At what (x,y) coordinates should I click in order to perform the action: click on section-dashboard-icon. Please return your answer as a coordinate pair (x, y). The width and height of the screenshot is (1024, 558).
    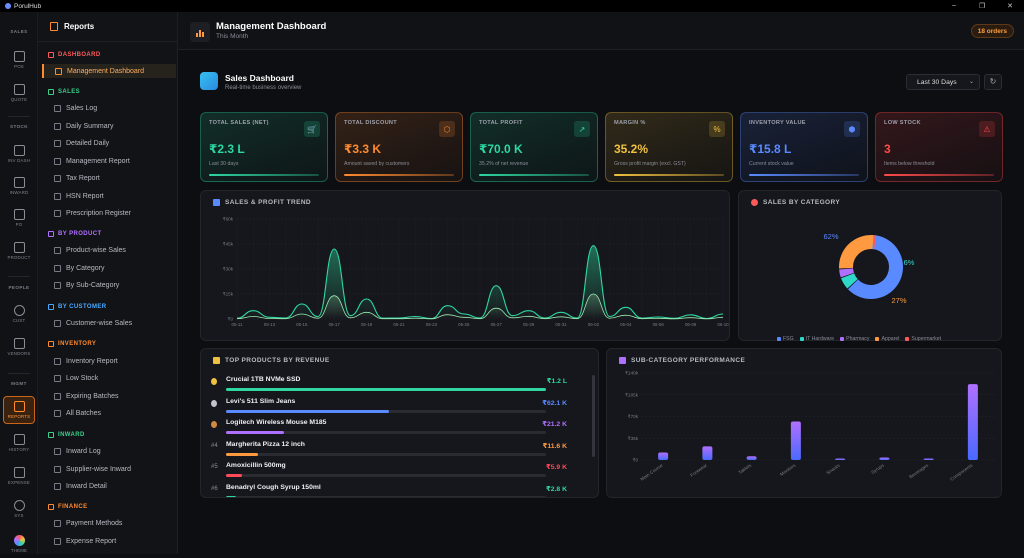
    Looking at the image, I should click on (51, 55).